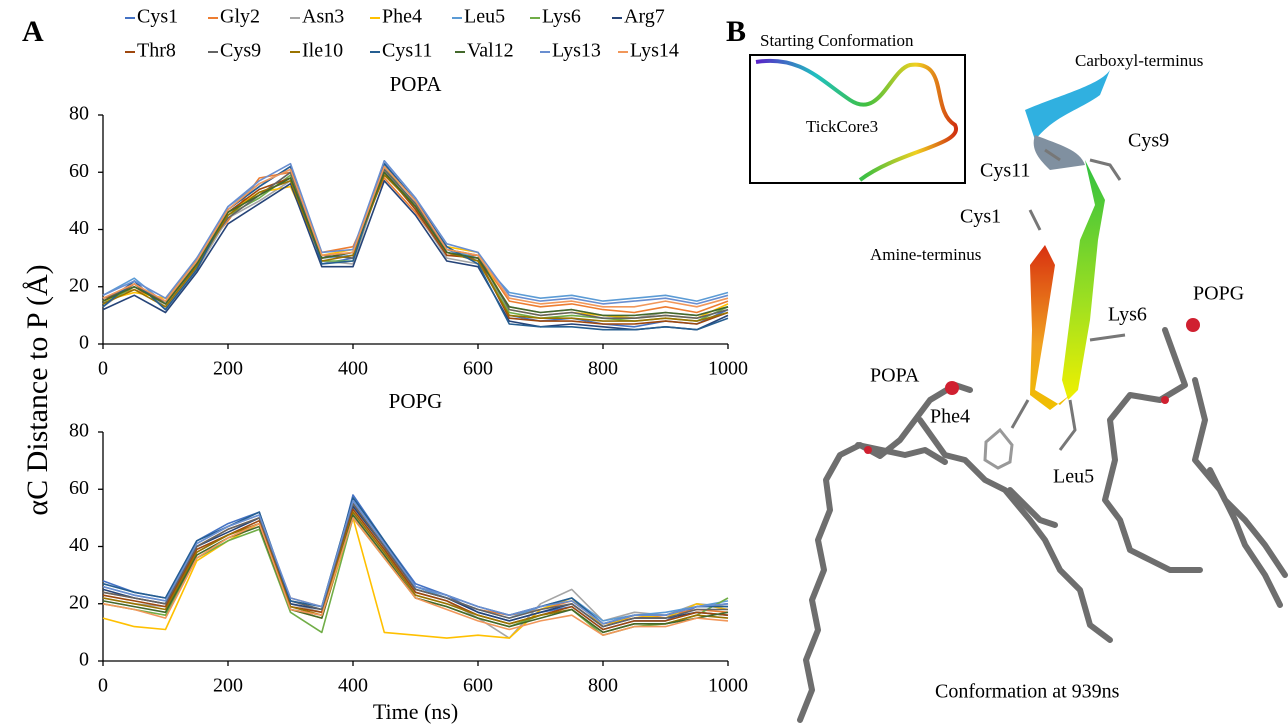 The height and width of the screenshot is (728, 1288). I want to click on chart-title: POPG, so click(416, 401).